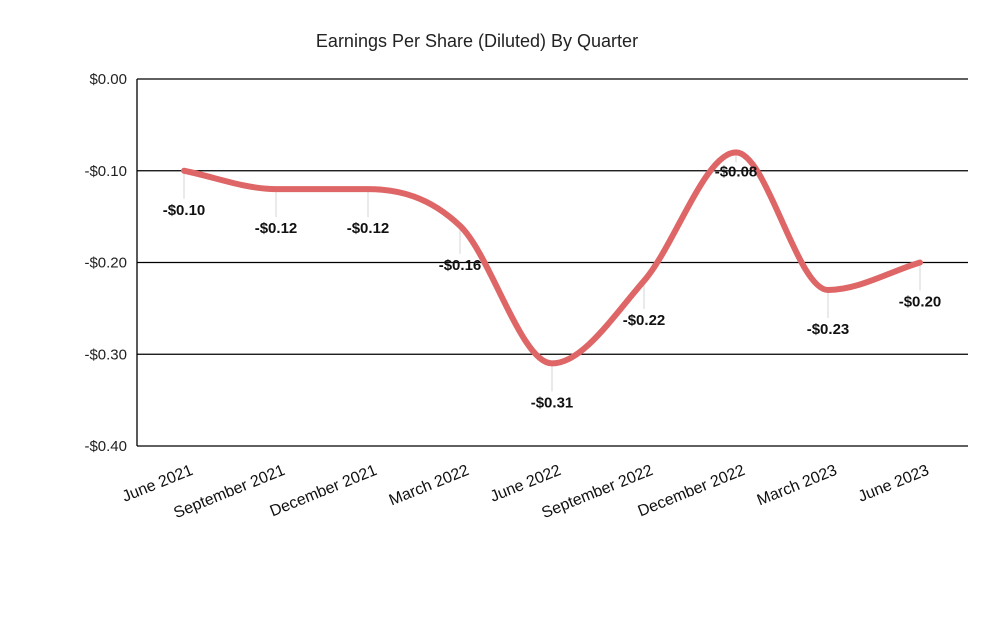 This screenshot has width=1000, height=618. Describe the element at coordinates (105, 354) in the screenshot. I see `y-tick-label: -$0.30` at that location.